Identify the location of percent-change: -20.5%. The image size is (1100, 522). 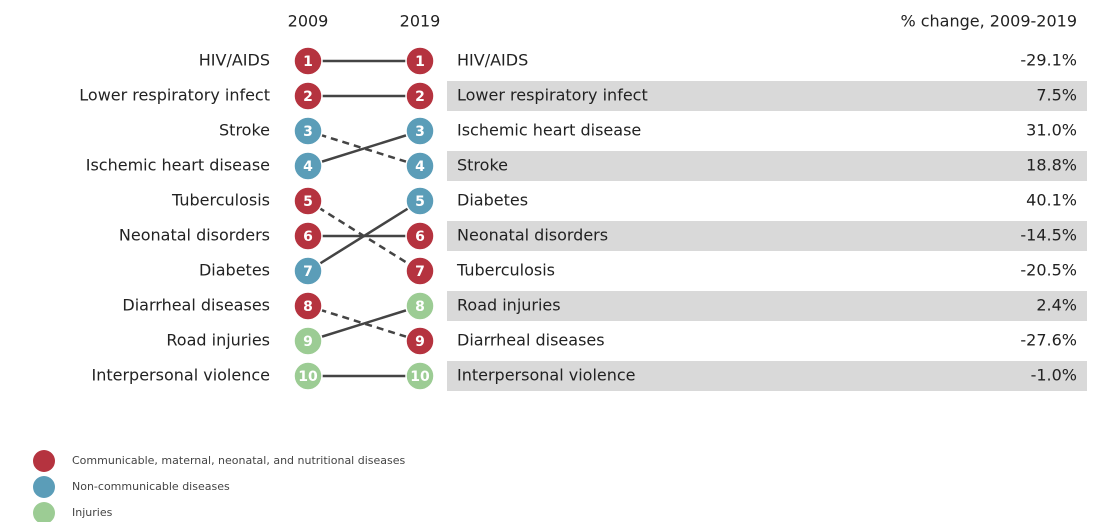
(1048, 270).